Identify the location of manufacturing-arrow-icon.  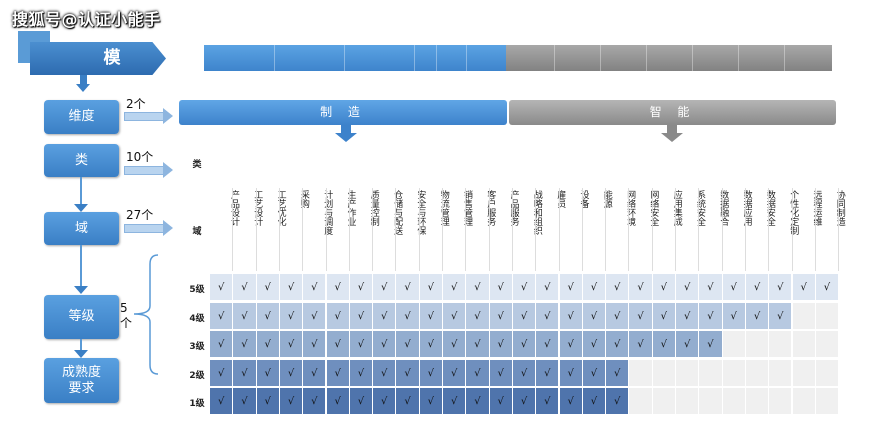
(346, 137).